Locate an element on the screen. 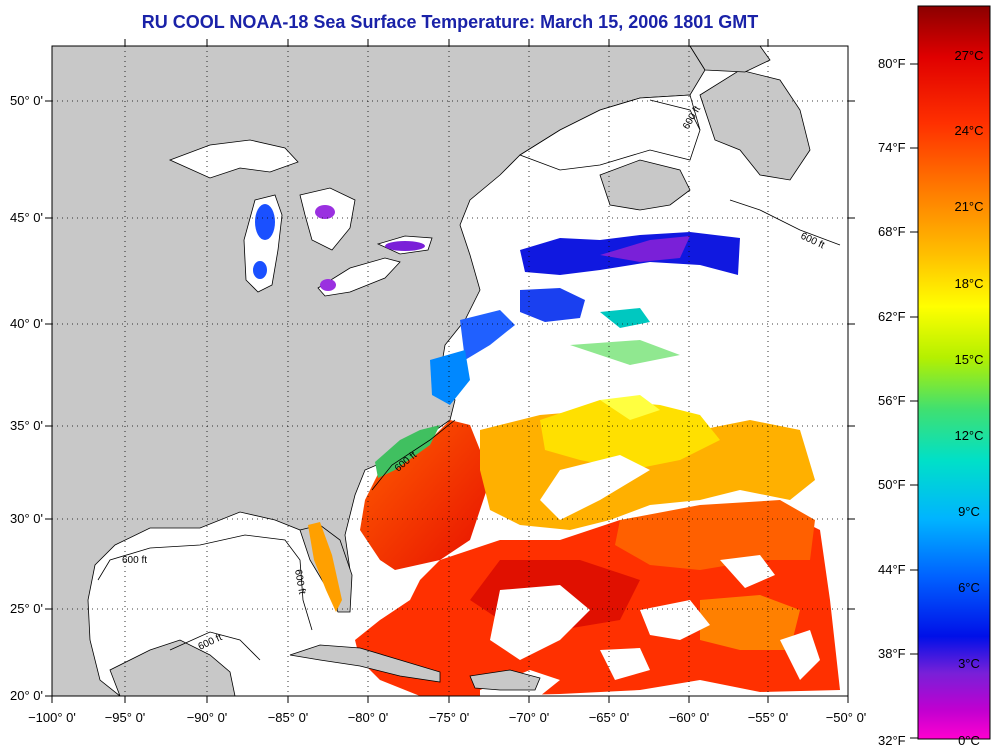 The height and width of the screenshot is (754, 1008). x-tick-label: −65° 0' is located at coordinates (609, 717).